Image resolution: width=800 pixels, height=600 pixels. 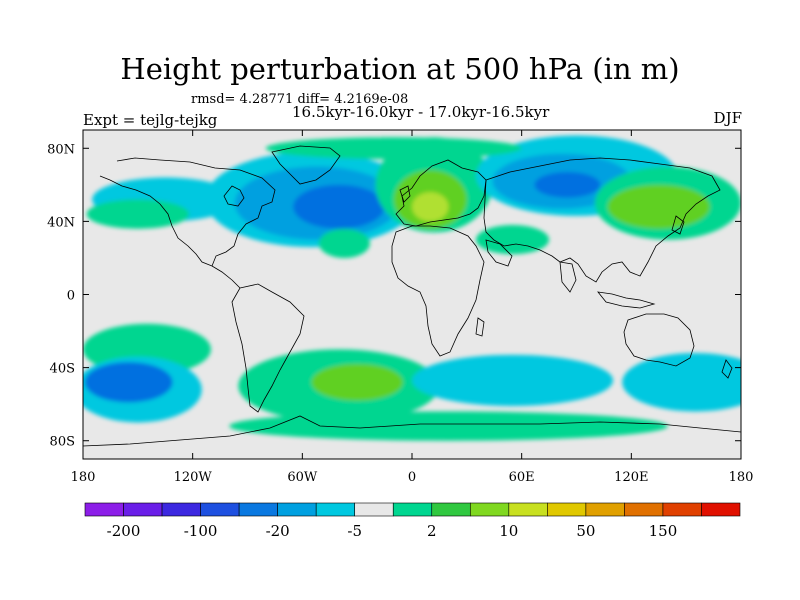 I want to click on coastline-india, so click(x=568, y=277).